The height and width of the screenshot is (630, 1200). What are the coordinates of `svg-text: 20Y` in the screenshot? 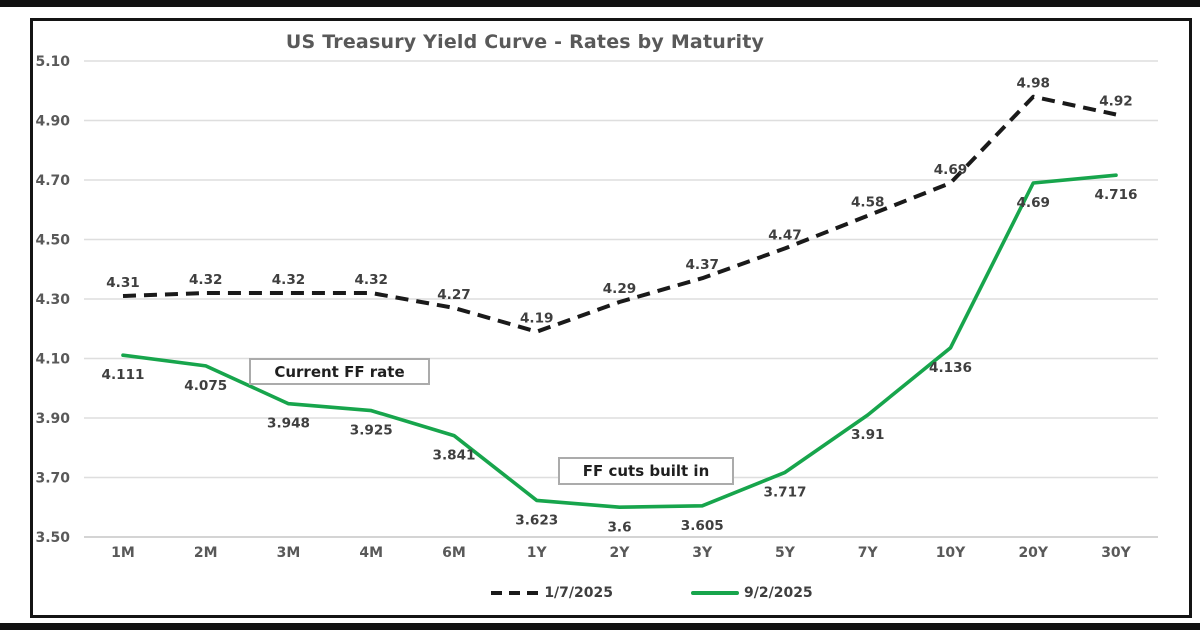 It's located at (1033, 553).